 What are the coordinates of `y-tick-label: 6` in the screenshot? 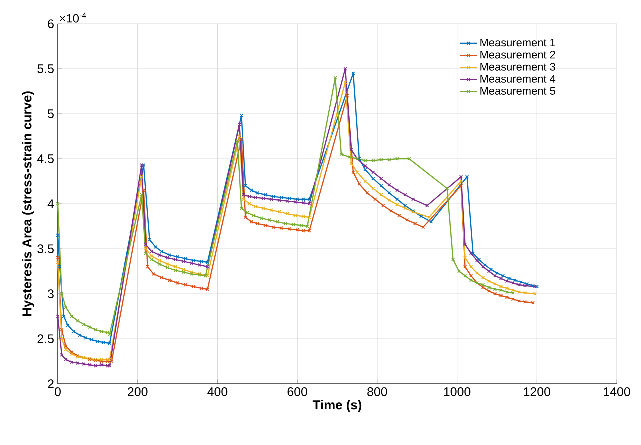 It's located at (51, 24).